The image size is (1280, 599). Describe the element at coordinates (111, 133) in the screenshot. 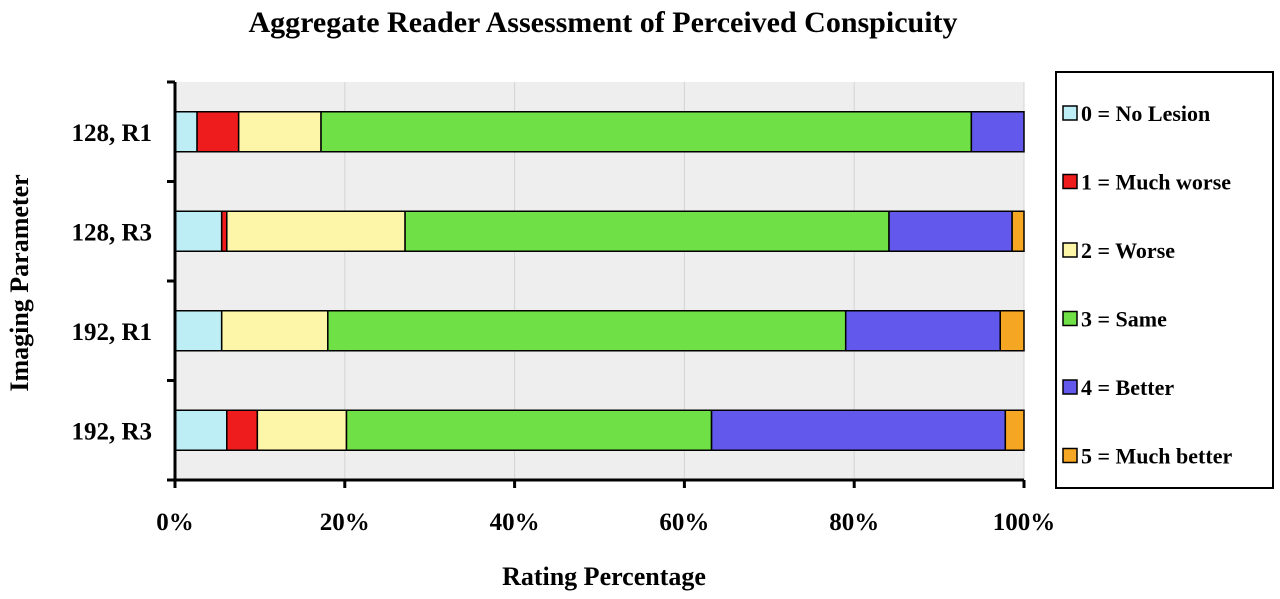

I see `category-label: 128, R1` at that location.